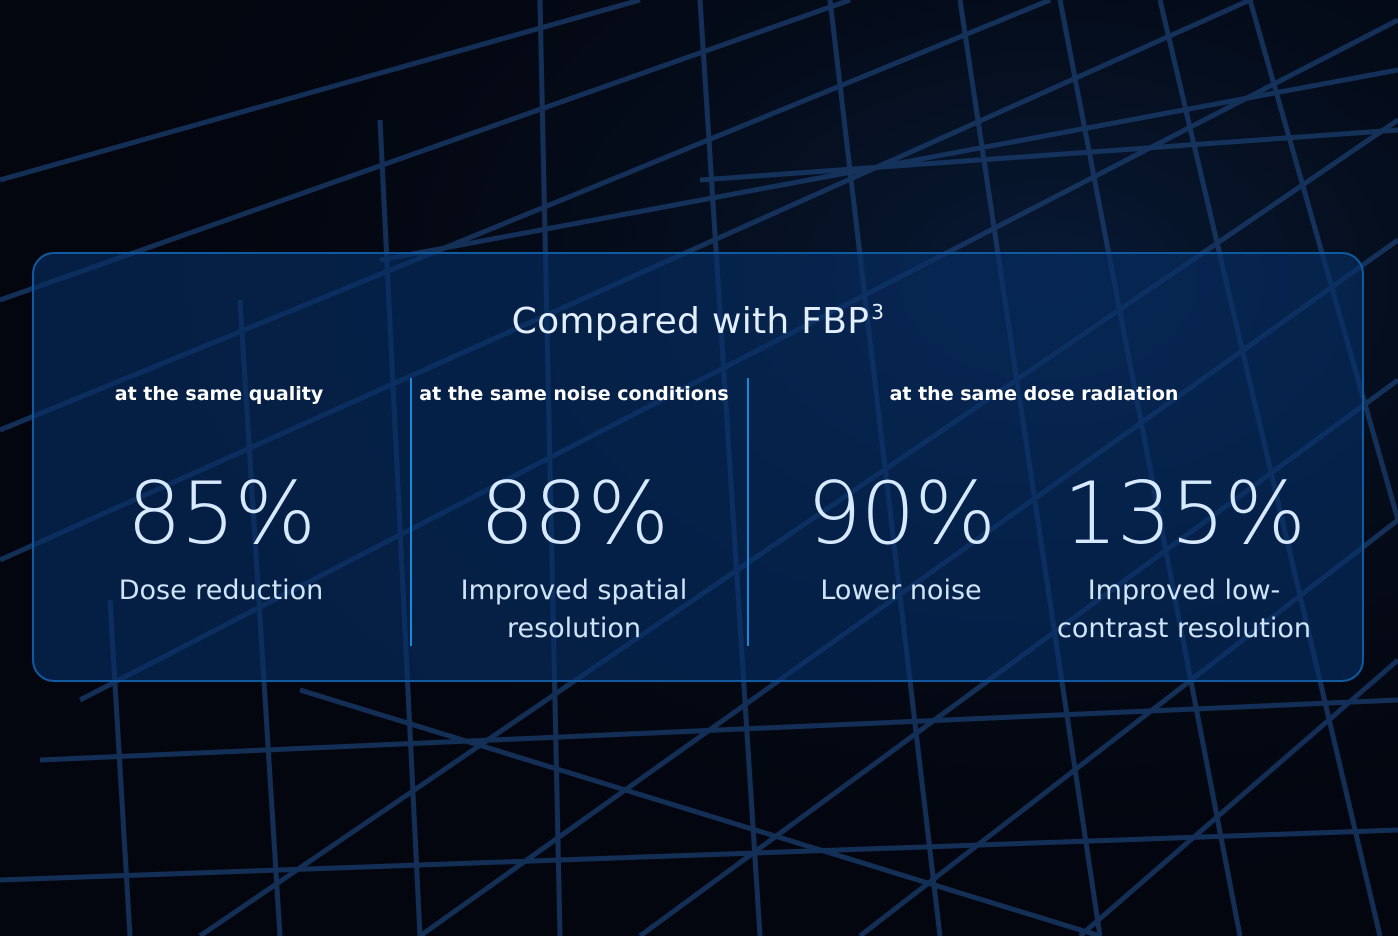 This screenshot has width=1398, height=936. Describe the element at coordinates (219, 394) in the screenshot. I see `group-header-same-quality: at the same quality` at that location.